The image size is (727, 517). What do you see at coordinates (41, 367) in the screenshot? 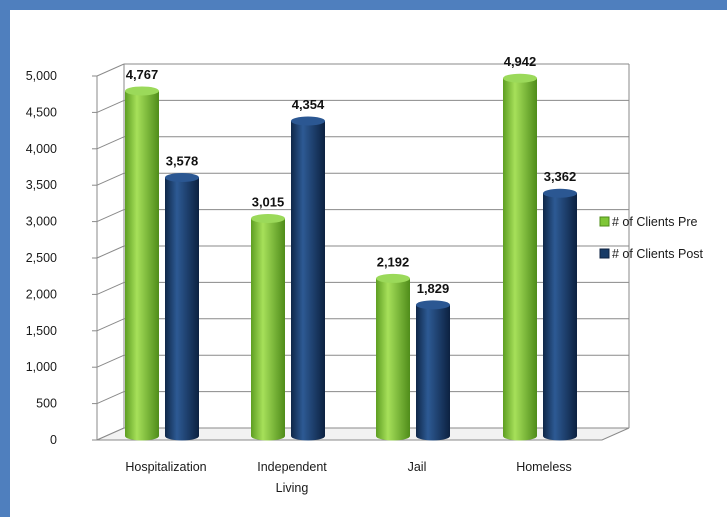
I see `y-tick-label: 1,000` at bounding box center [41, 367].